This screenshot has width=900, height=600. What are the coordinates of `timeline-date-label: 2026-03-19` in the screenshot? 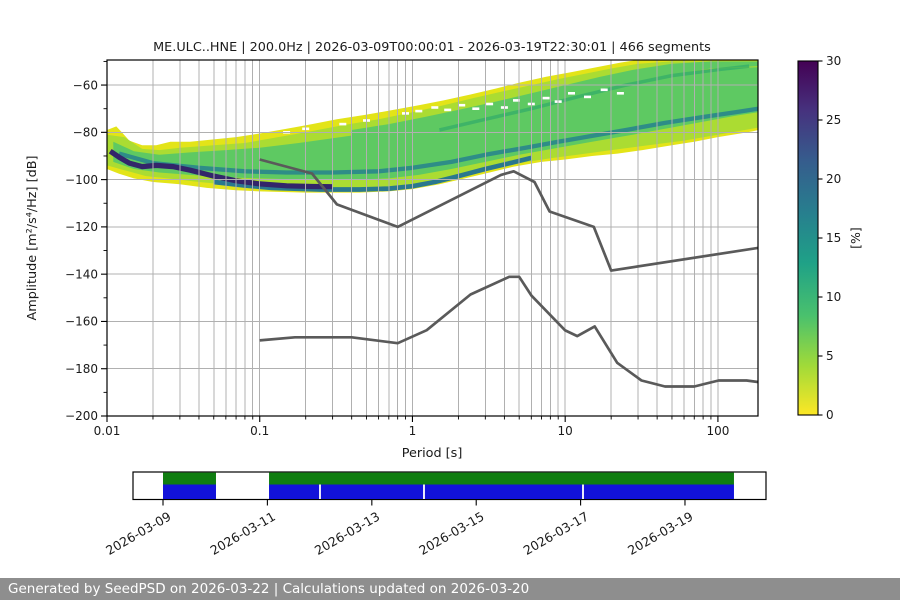 It's located at (660, 533).